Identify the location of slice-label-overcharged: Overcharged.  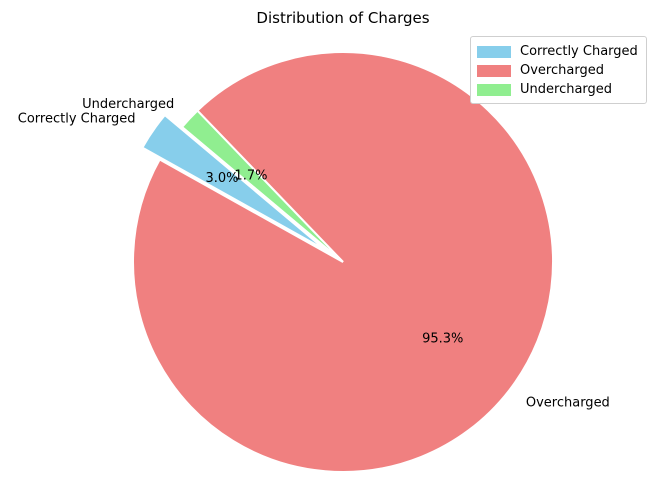
(568, 403).